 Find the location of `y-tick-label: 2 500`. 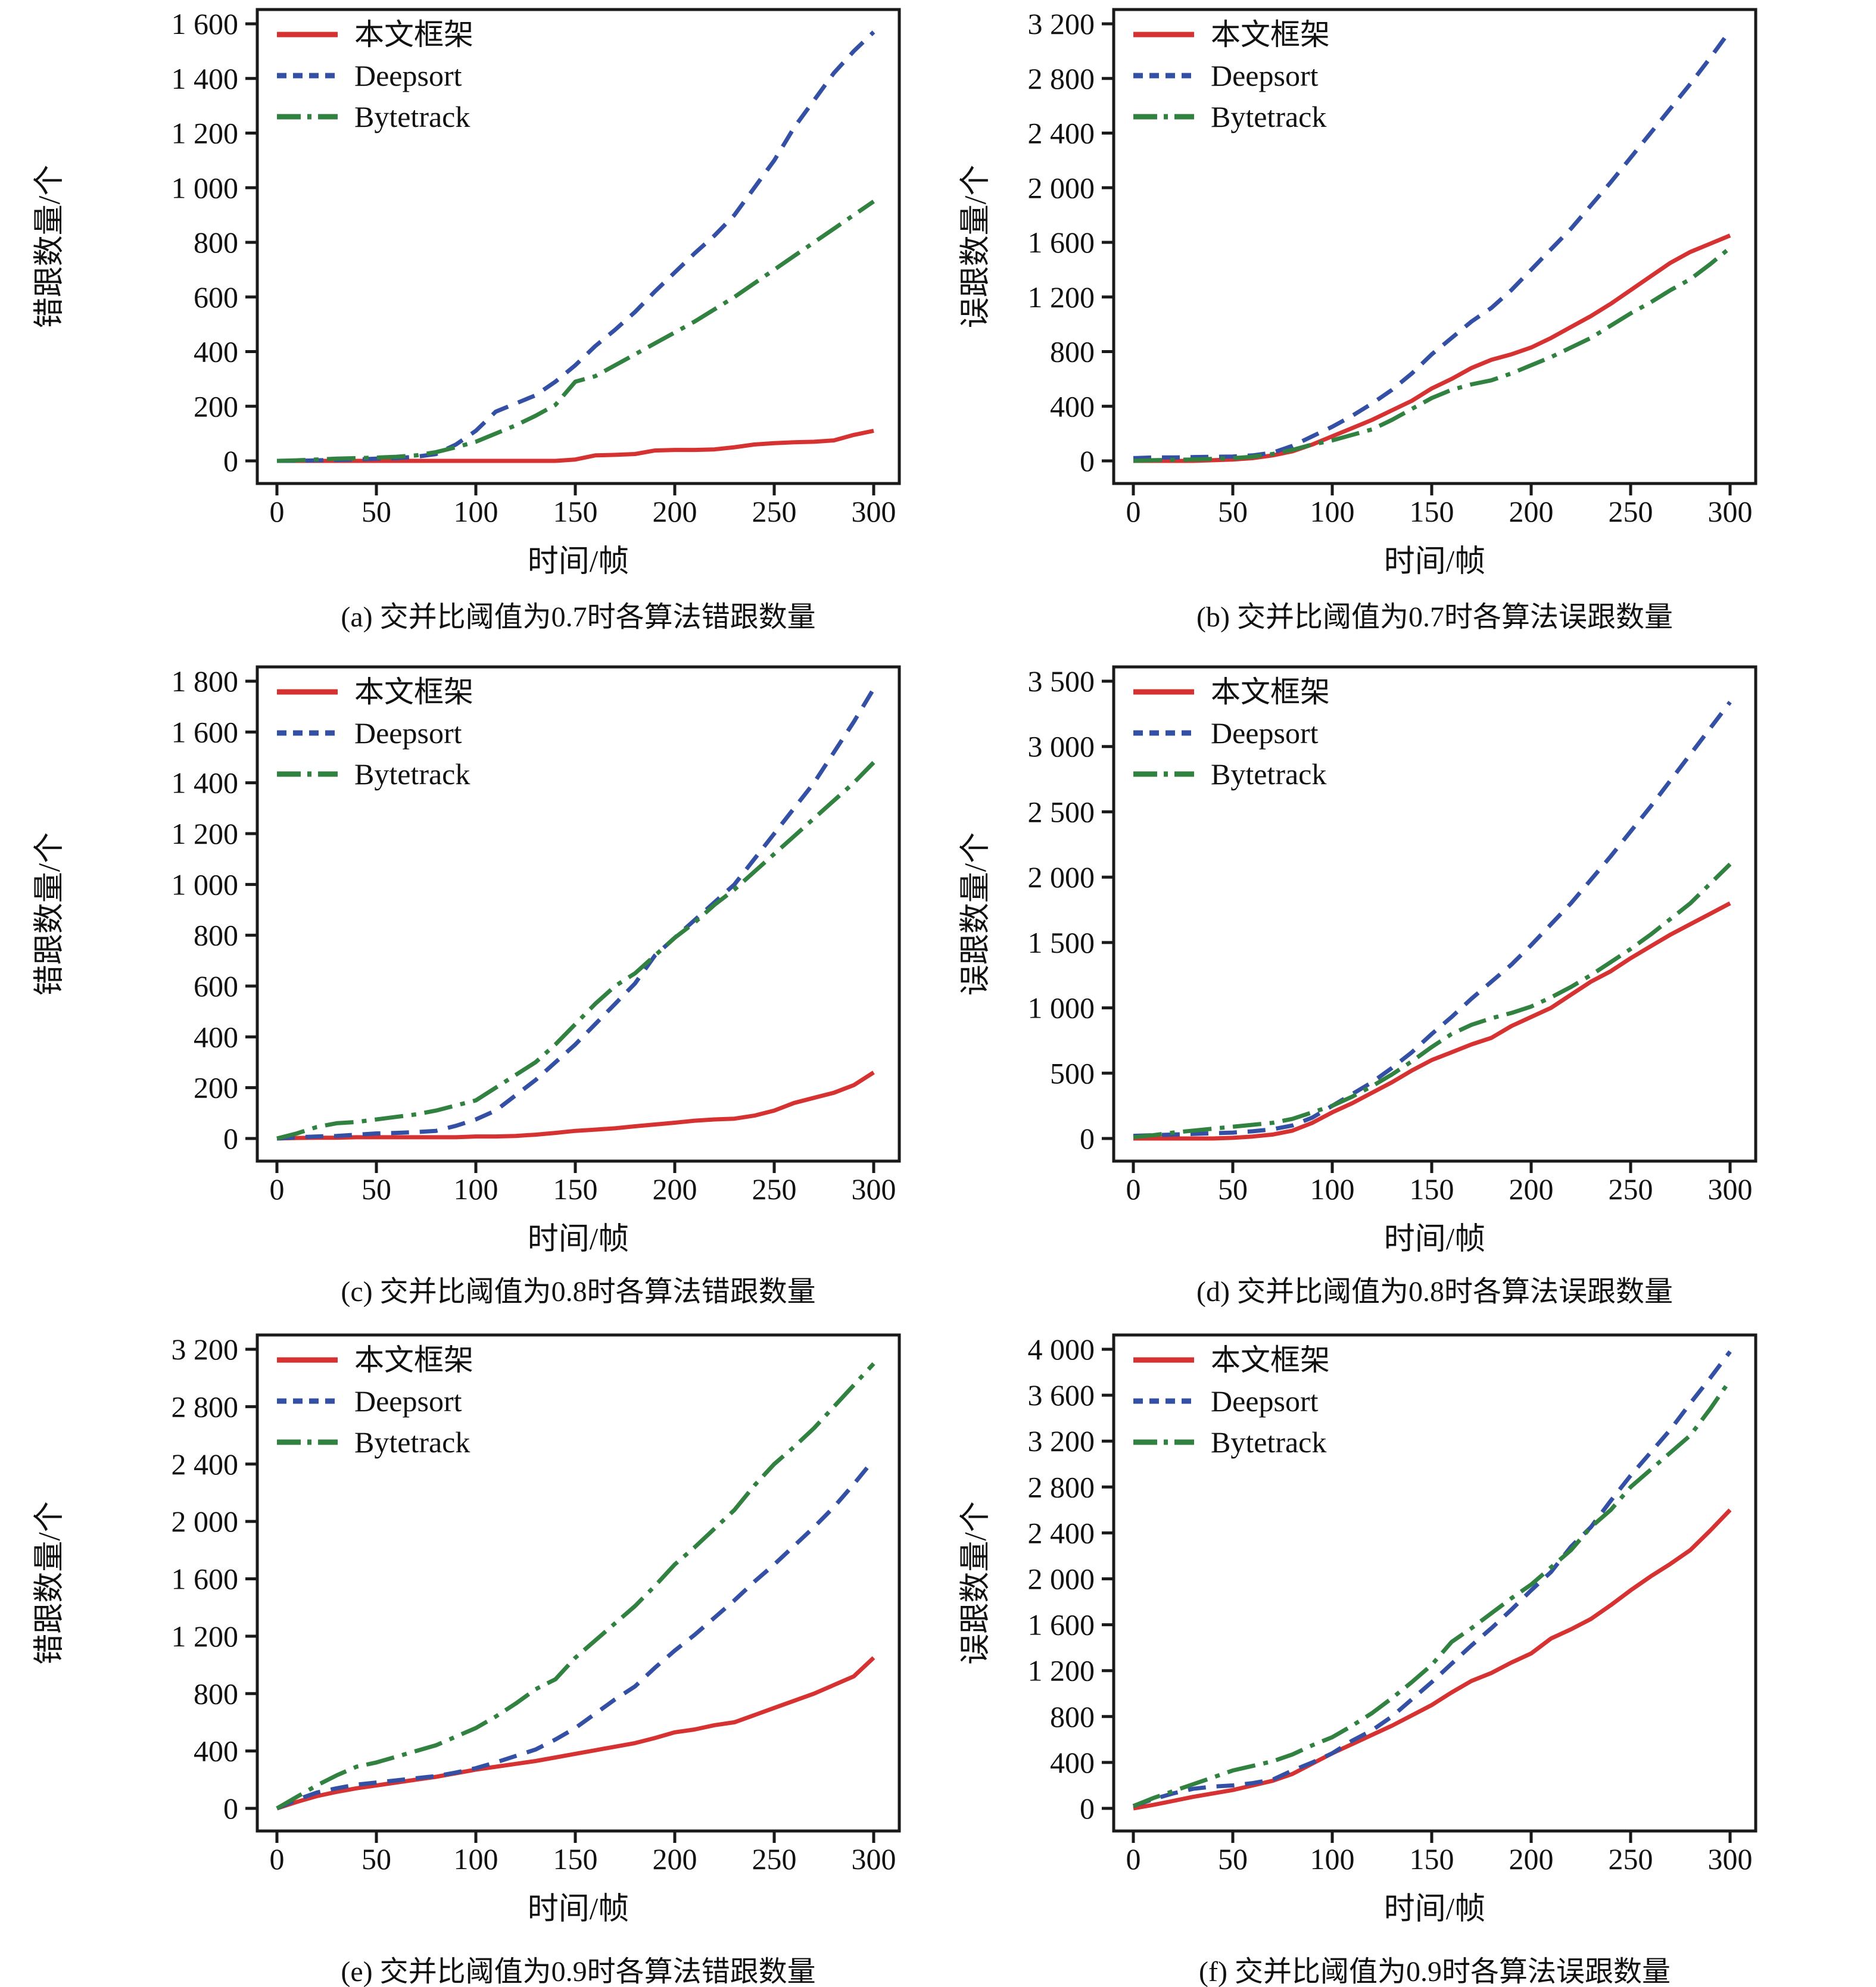

y-tick-label: 2 500 is located at coordinates (1061, 811).